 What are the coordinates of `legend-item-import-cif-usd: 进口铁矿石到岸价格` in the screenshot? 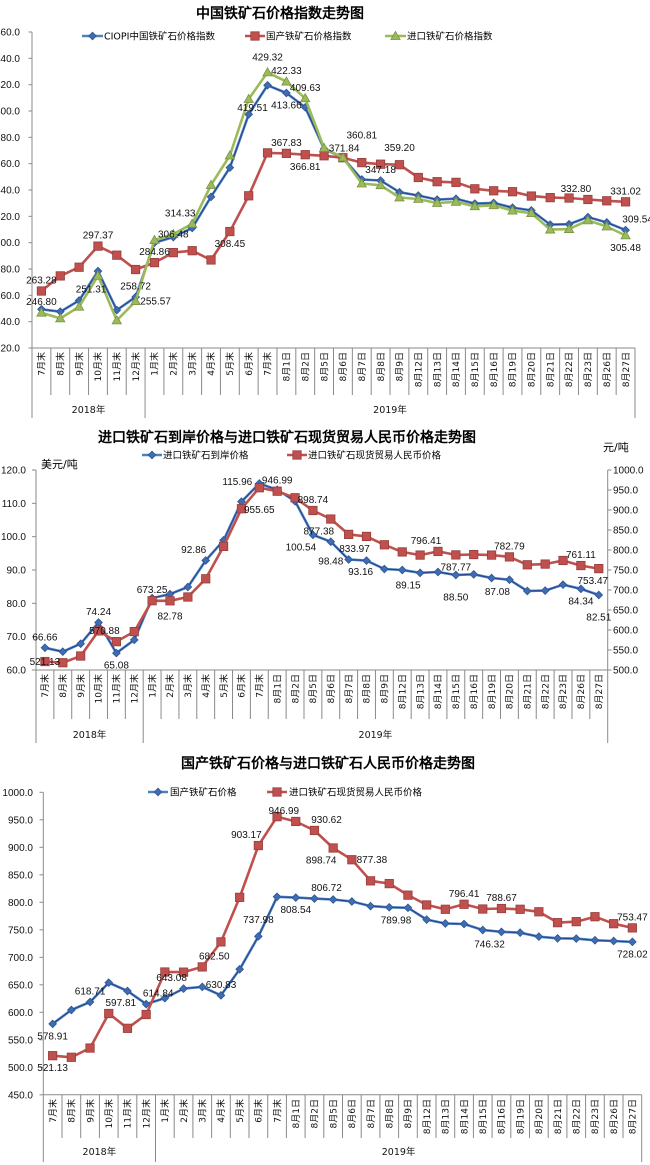 It's located at (195, 456).